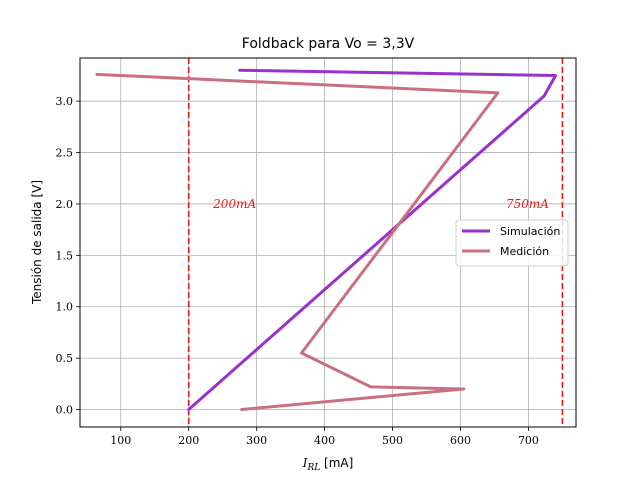  Describe the element at coordinates (524, 251) in the screenshot. I see `legend-label-medicion: Medición` at that location.